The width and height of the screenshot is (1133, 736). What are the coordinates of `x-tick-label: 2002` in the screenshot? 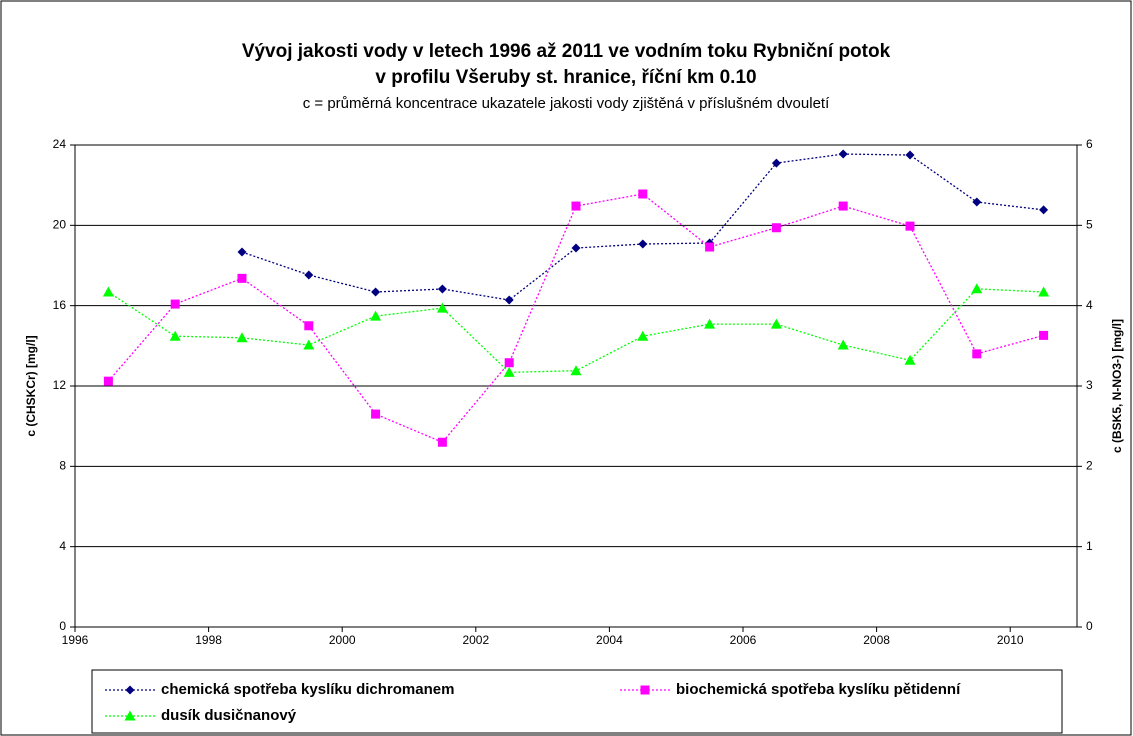 It's located at (475, 640).